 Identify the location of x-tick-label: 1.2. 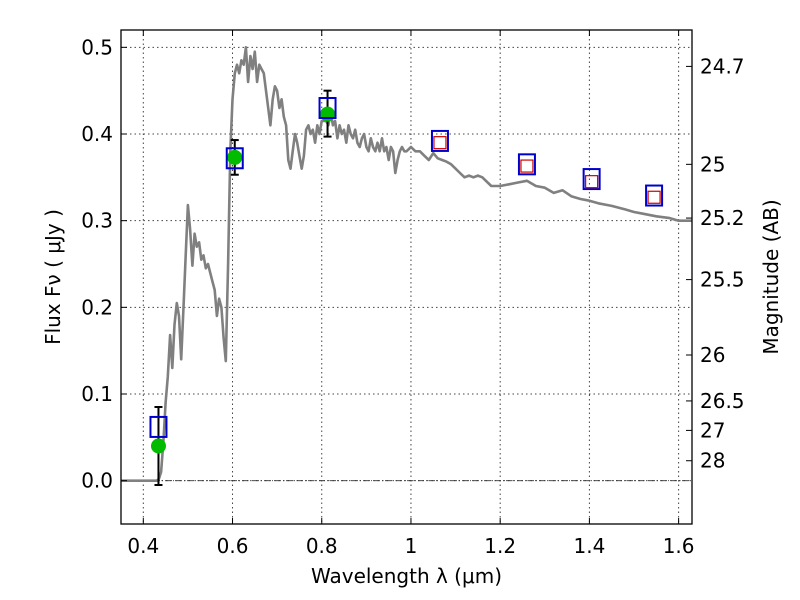
(500, 546).